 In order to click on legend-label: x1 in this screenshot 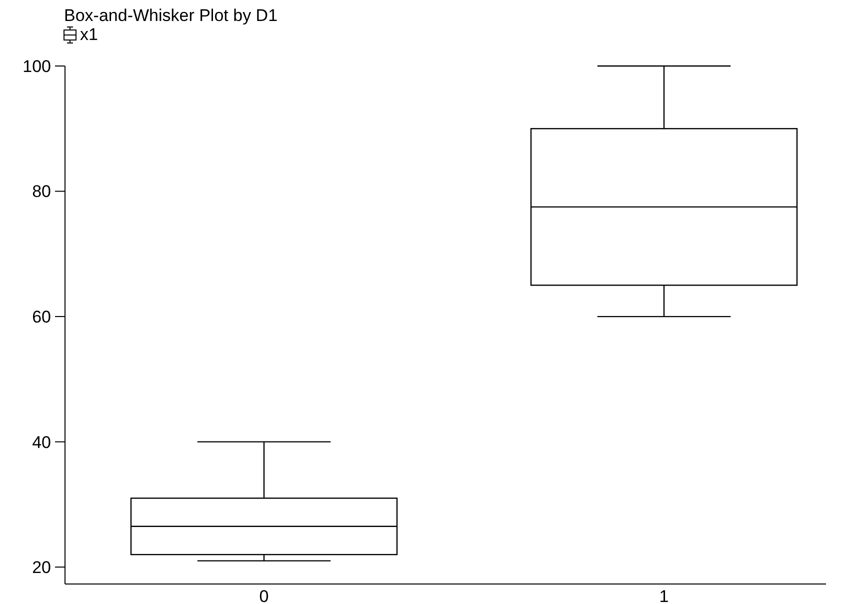, I will do `click(89, 34)`.